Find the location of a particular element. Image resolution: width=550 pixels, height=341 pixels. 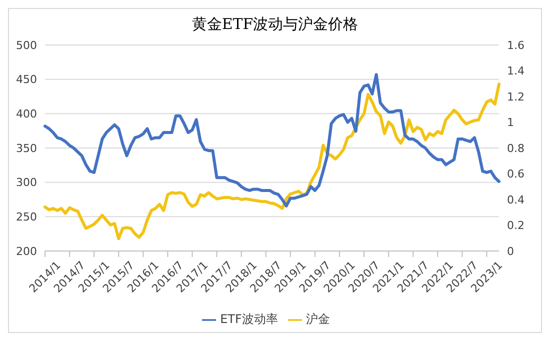

y2-tick-label: 0.6 is located at coordinates (515, 174).